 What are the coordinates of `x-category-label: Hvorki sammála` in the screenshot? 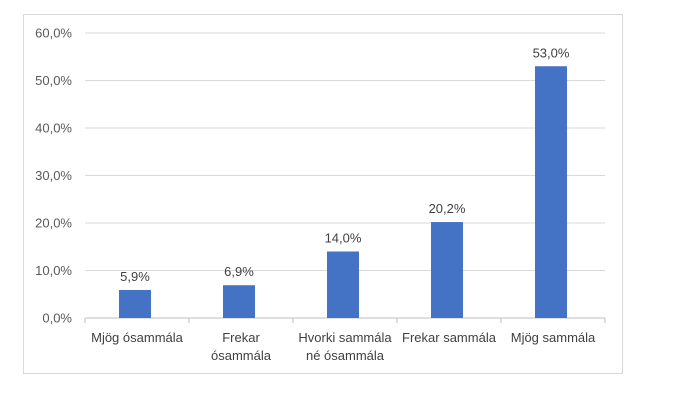 It's located at (345, 337).